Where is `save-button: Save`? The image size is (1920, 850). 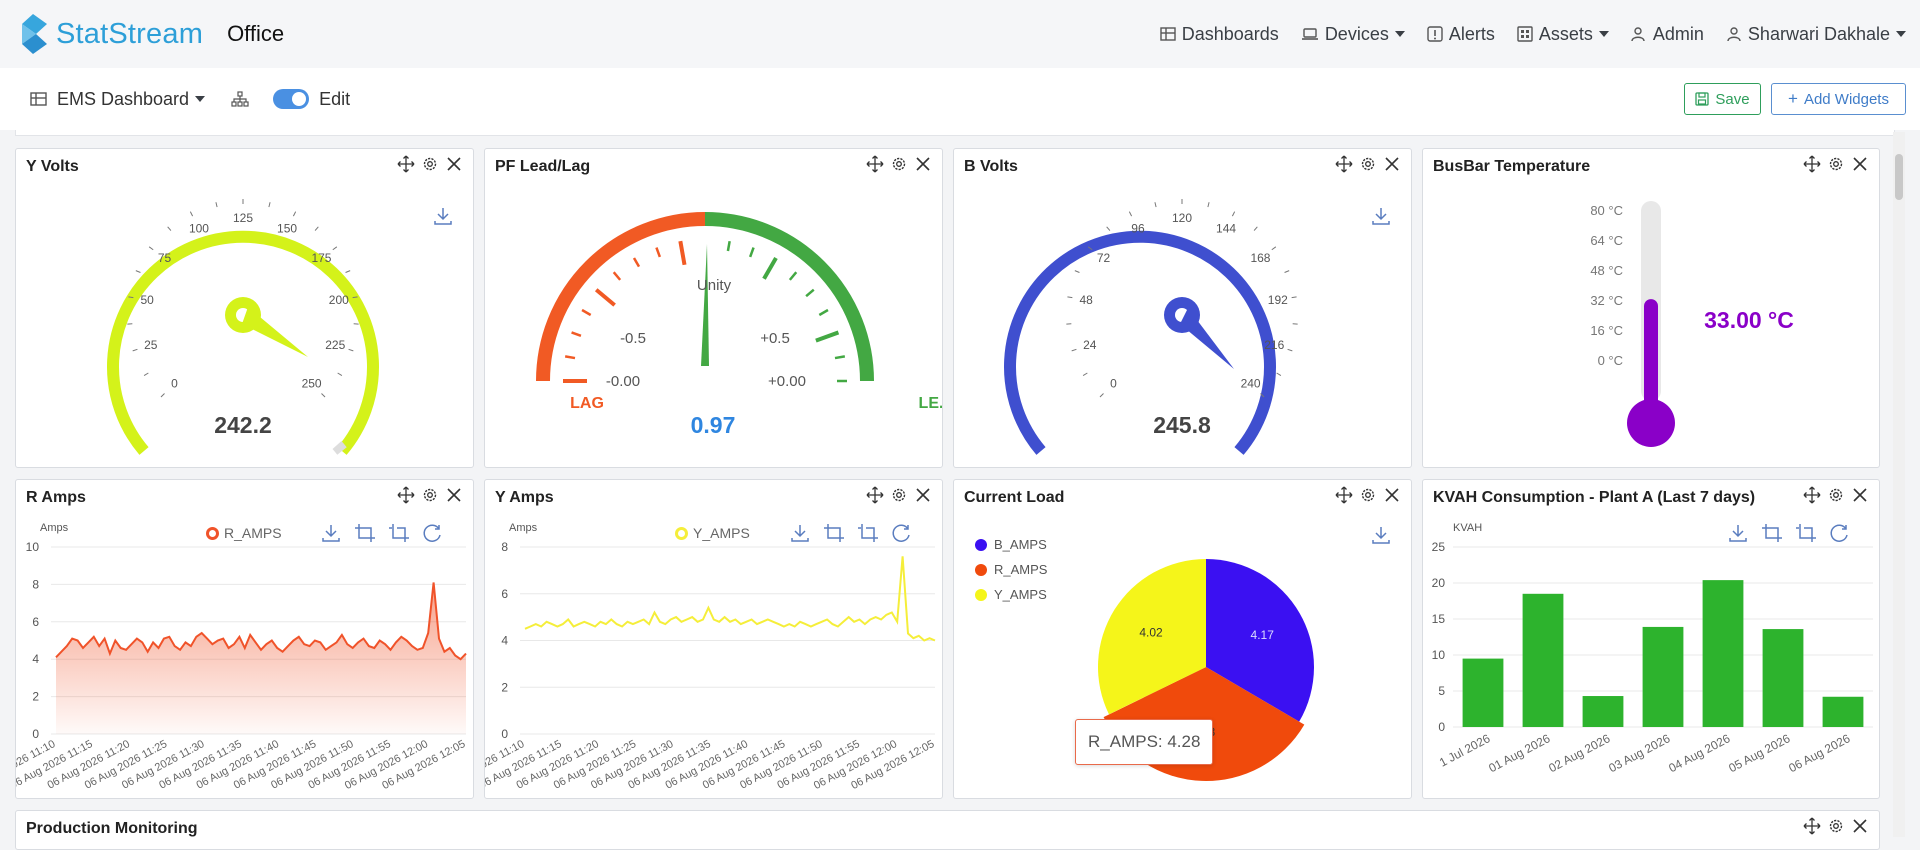 save-button: Save is located at coordinates (1722, 99).